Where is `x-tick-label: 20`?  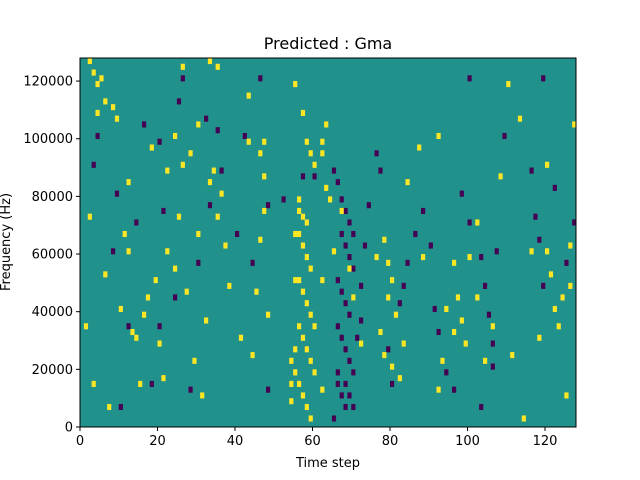
x-tick-label: 20 is located at coordinates (157, 441).